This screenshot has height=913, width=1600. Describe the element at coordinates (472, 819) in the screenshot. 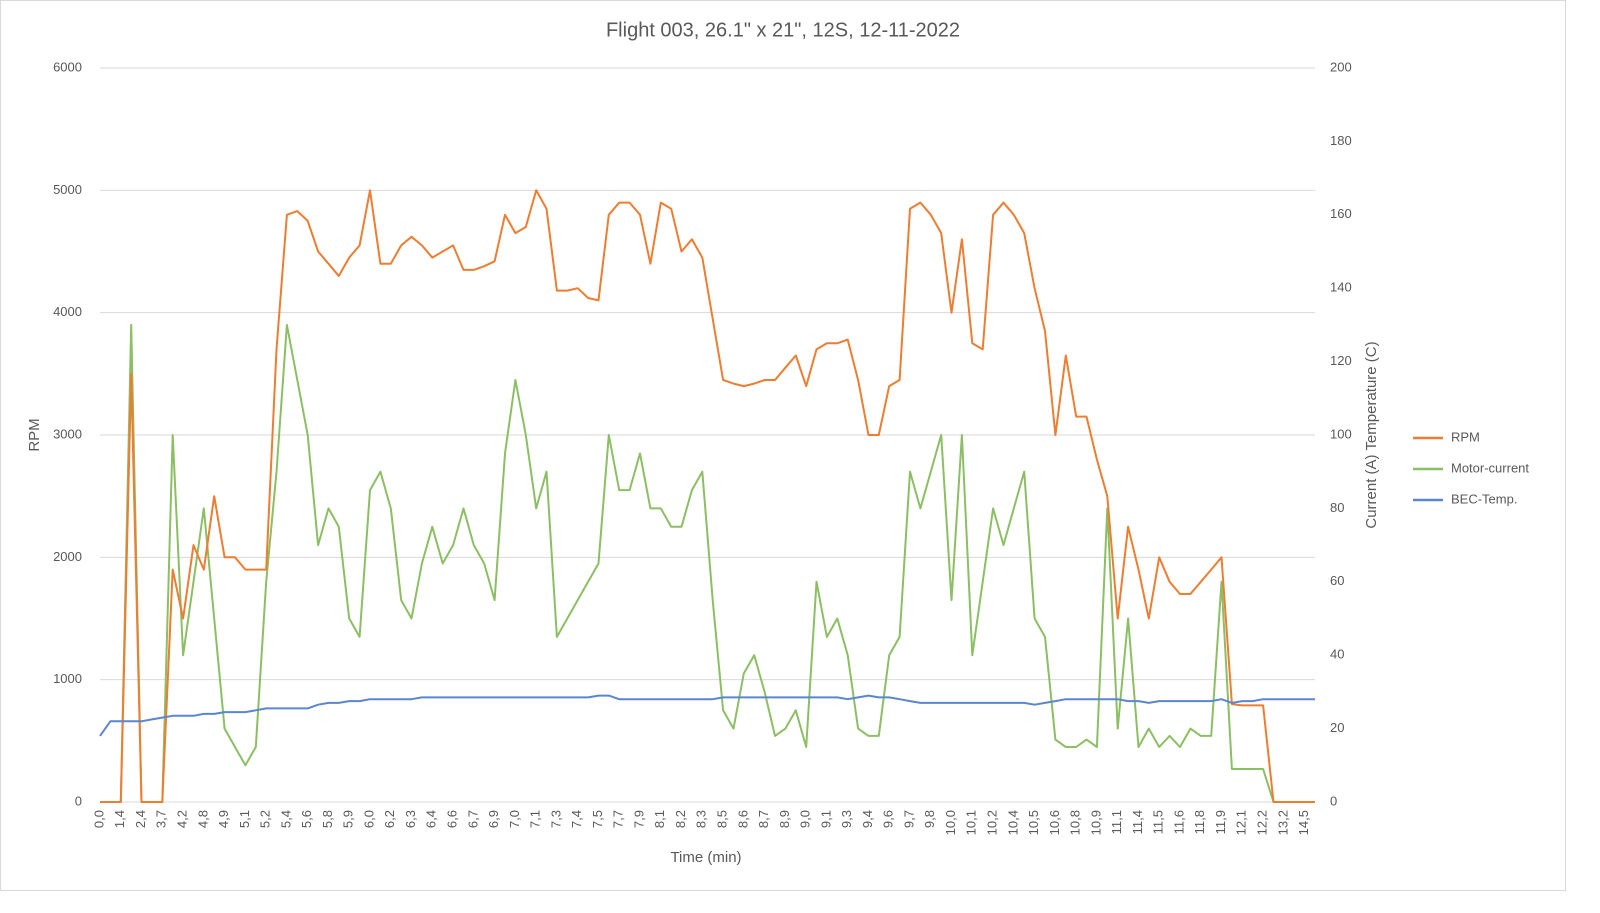

I see `x-tick-label: 6,7` at that location.